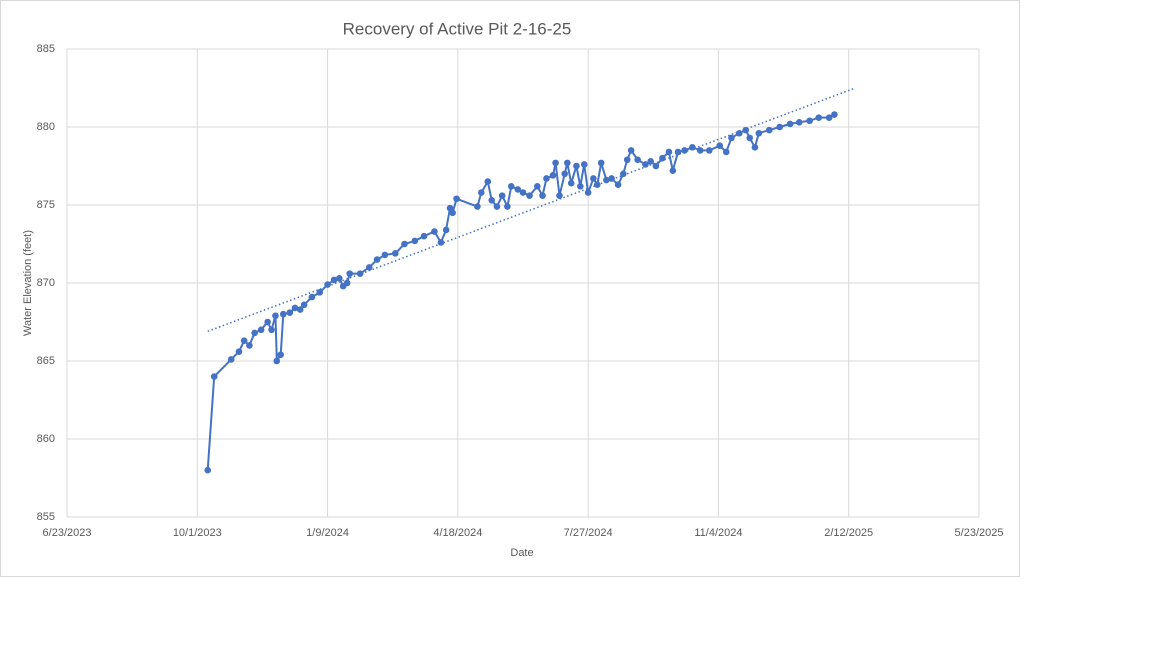 The image size is (1152, 648). Describe the element at coordinates (521, 553) in the screenshot. I see `x-axis-label: Date` at that location.